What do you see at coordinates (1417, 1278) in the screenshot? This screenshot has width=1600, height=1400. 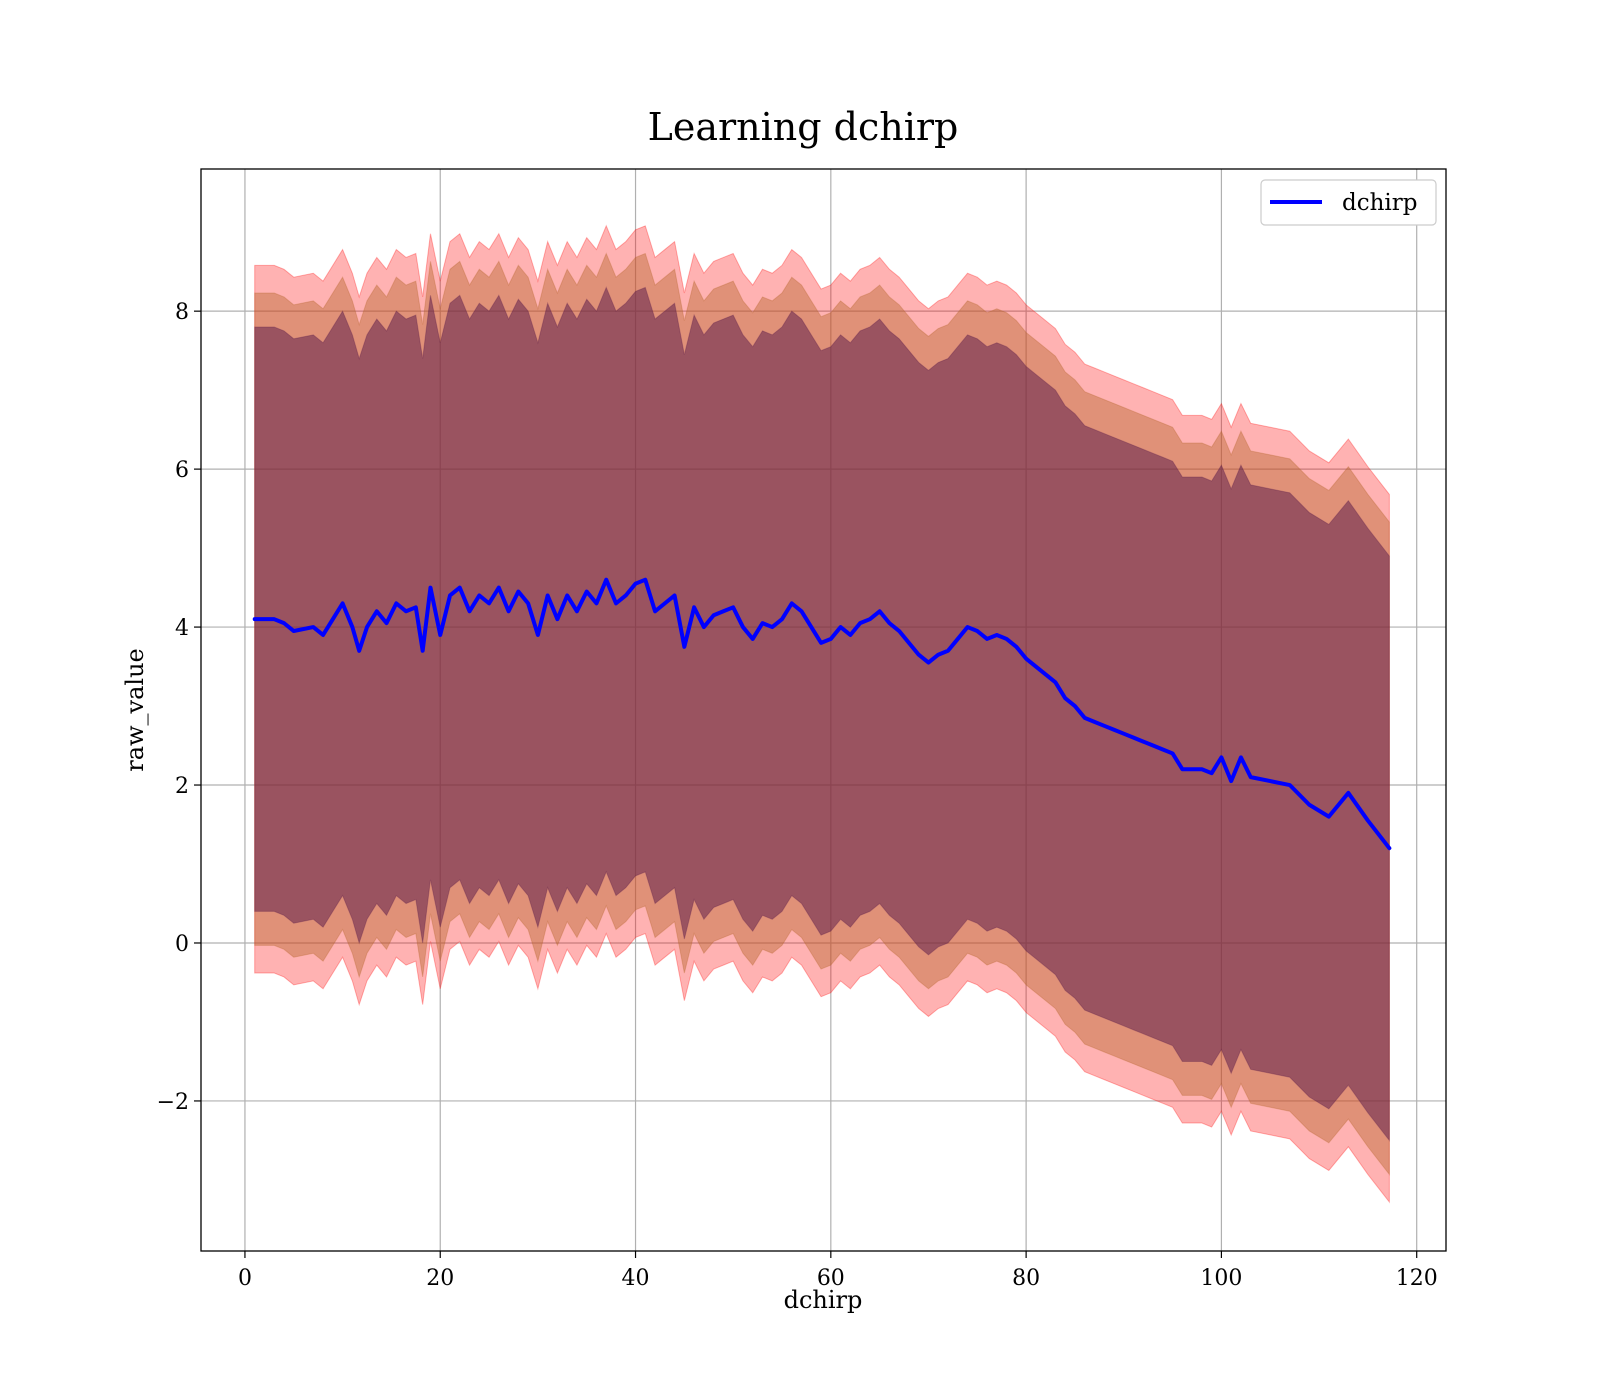 I see `x-tick-label: 120` at bounding box center [1417, 1278].